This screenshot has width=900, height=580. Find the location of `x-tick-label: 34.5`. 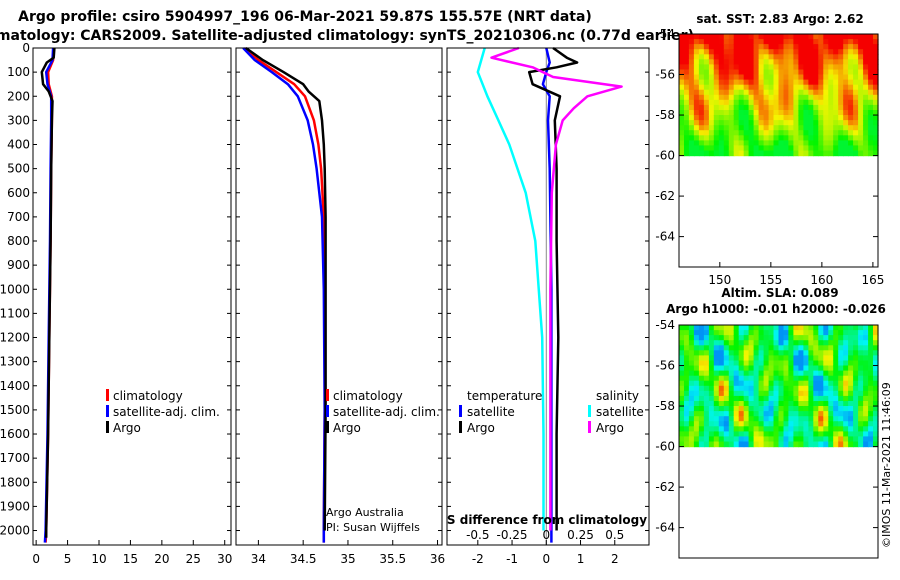

x-tick-label: 34.5 is located at coordinates (303, 559).